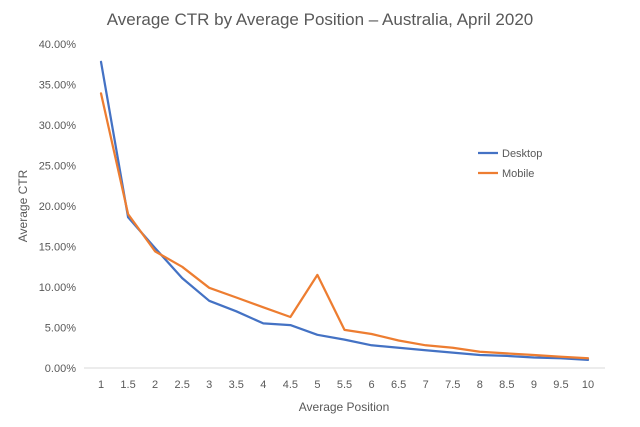 The image size is (640, 427). I want to click on y-tick-label: 5.00%, so click(60, 329).